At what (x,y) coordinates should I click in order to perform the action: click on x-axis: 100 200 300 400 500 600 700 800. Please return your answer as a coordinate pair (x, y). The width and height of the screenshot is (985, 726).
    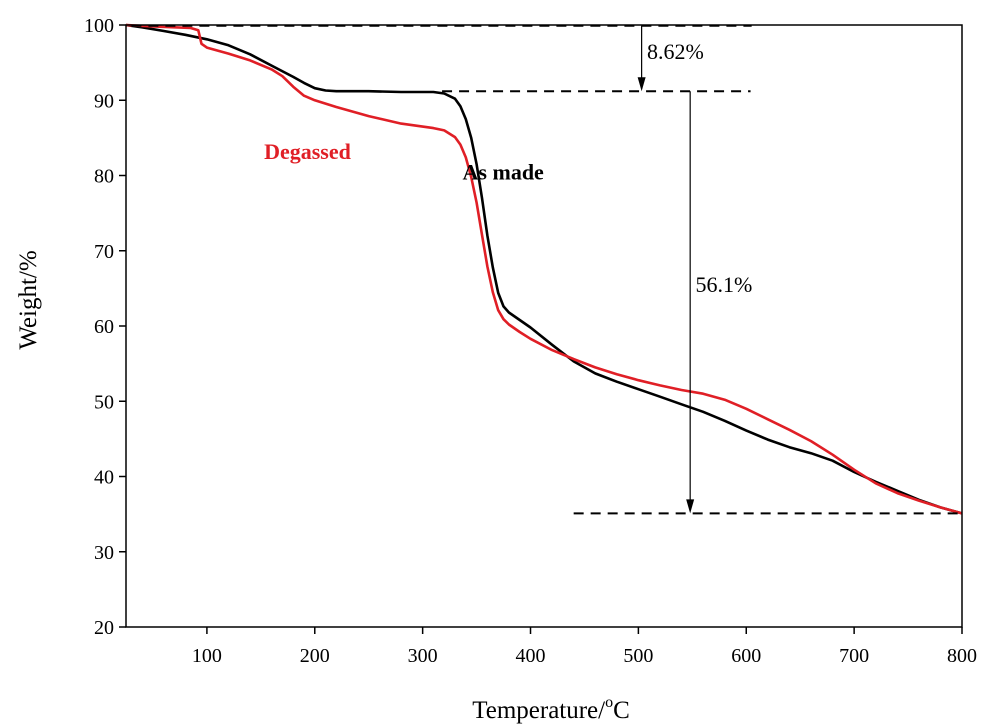
    Looking at the image, I should click on (584, 647).